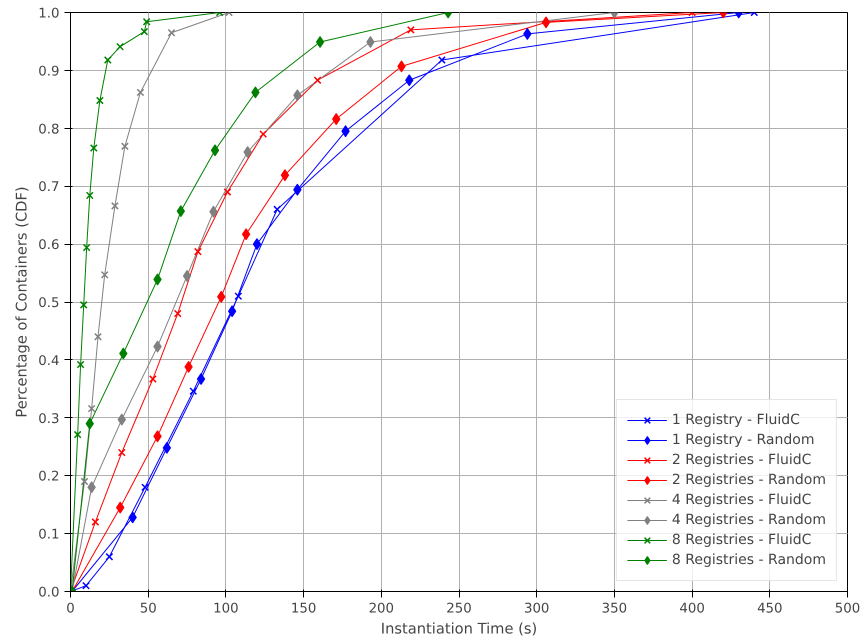 Image resolution: width=861 pixels, height=641 pixels. Describe the element at coordinates (49, 303) in the screenshot. I see `y-tick-label: 0.5` at that location.